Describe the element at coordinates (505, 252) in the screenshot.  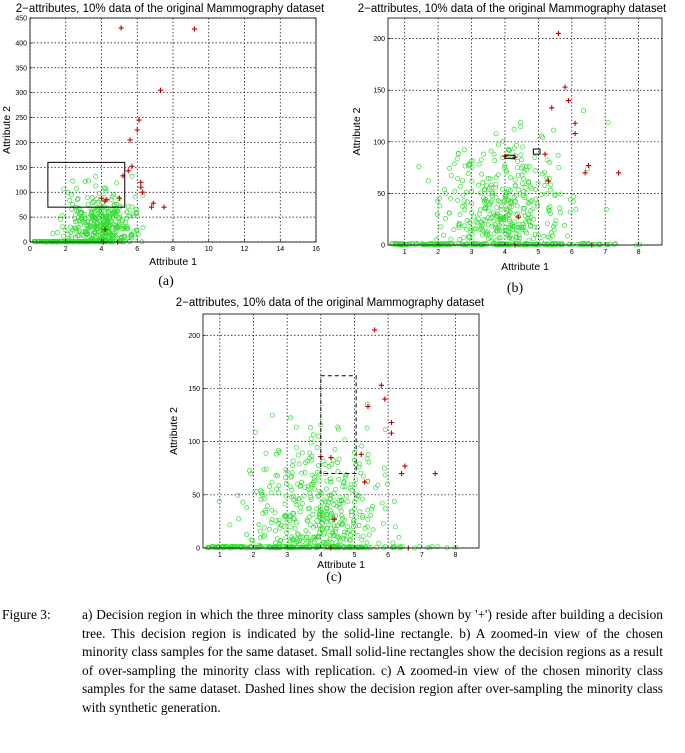
I see `x-tick-label: 4` at that location.